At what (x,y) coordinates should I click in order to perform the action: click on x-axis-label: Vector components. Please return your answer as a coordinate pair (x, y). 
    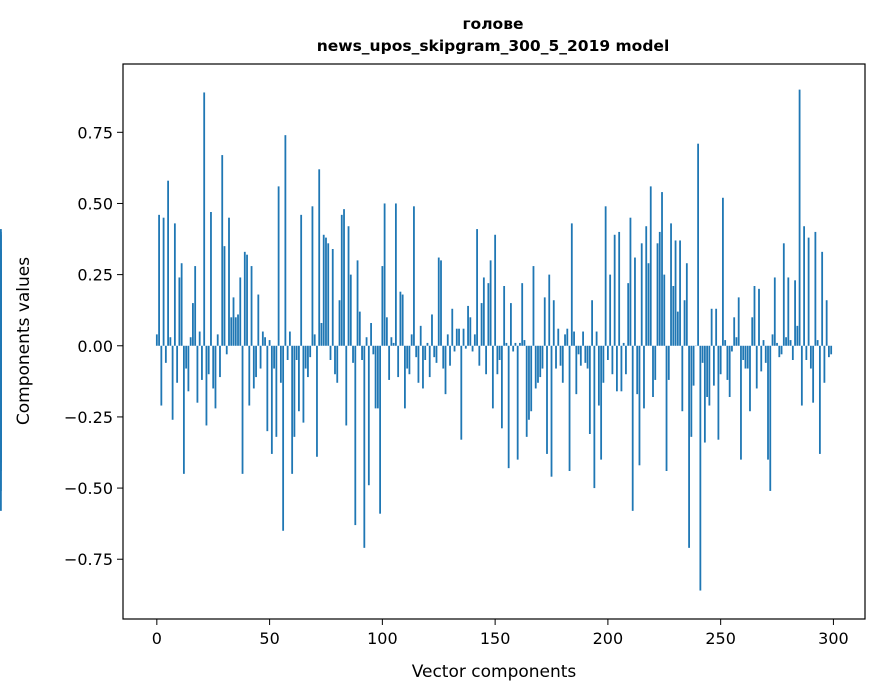
    Looking at the image, I should click on (494, 672).